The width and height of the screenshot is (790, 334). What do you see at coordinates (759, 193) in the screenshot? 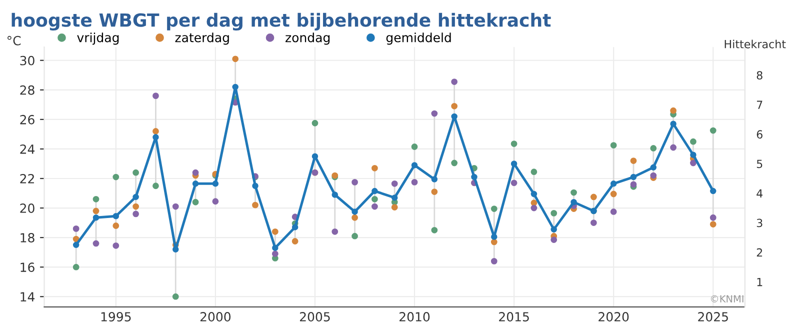
I see `y2-tick-label: 4` at bounding box center [759, 193].